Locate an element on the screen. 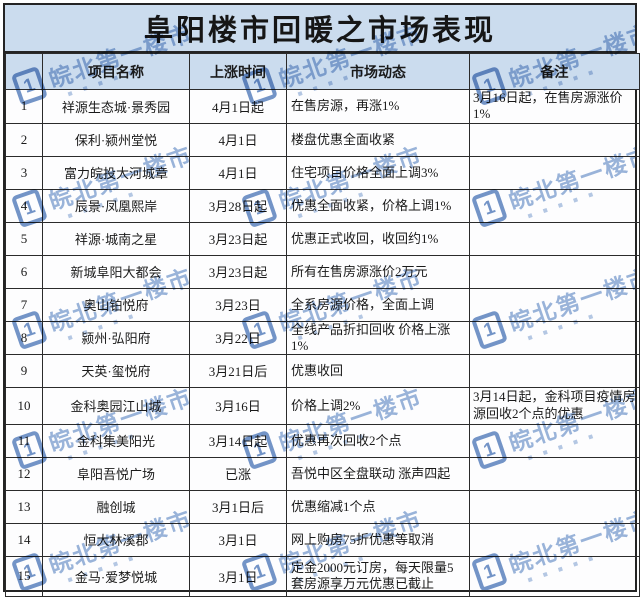  cell-project-name: 奥山铂悦府 is located at coordinates (116, 304).